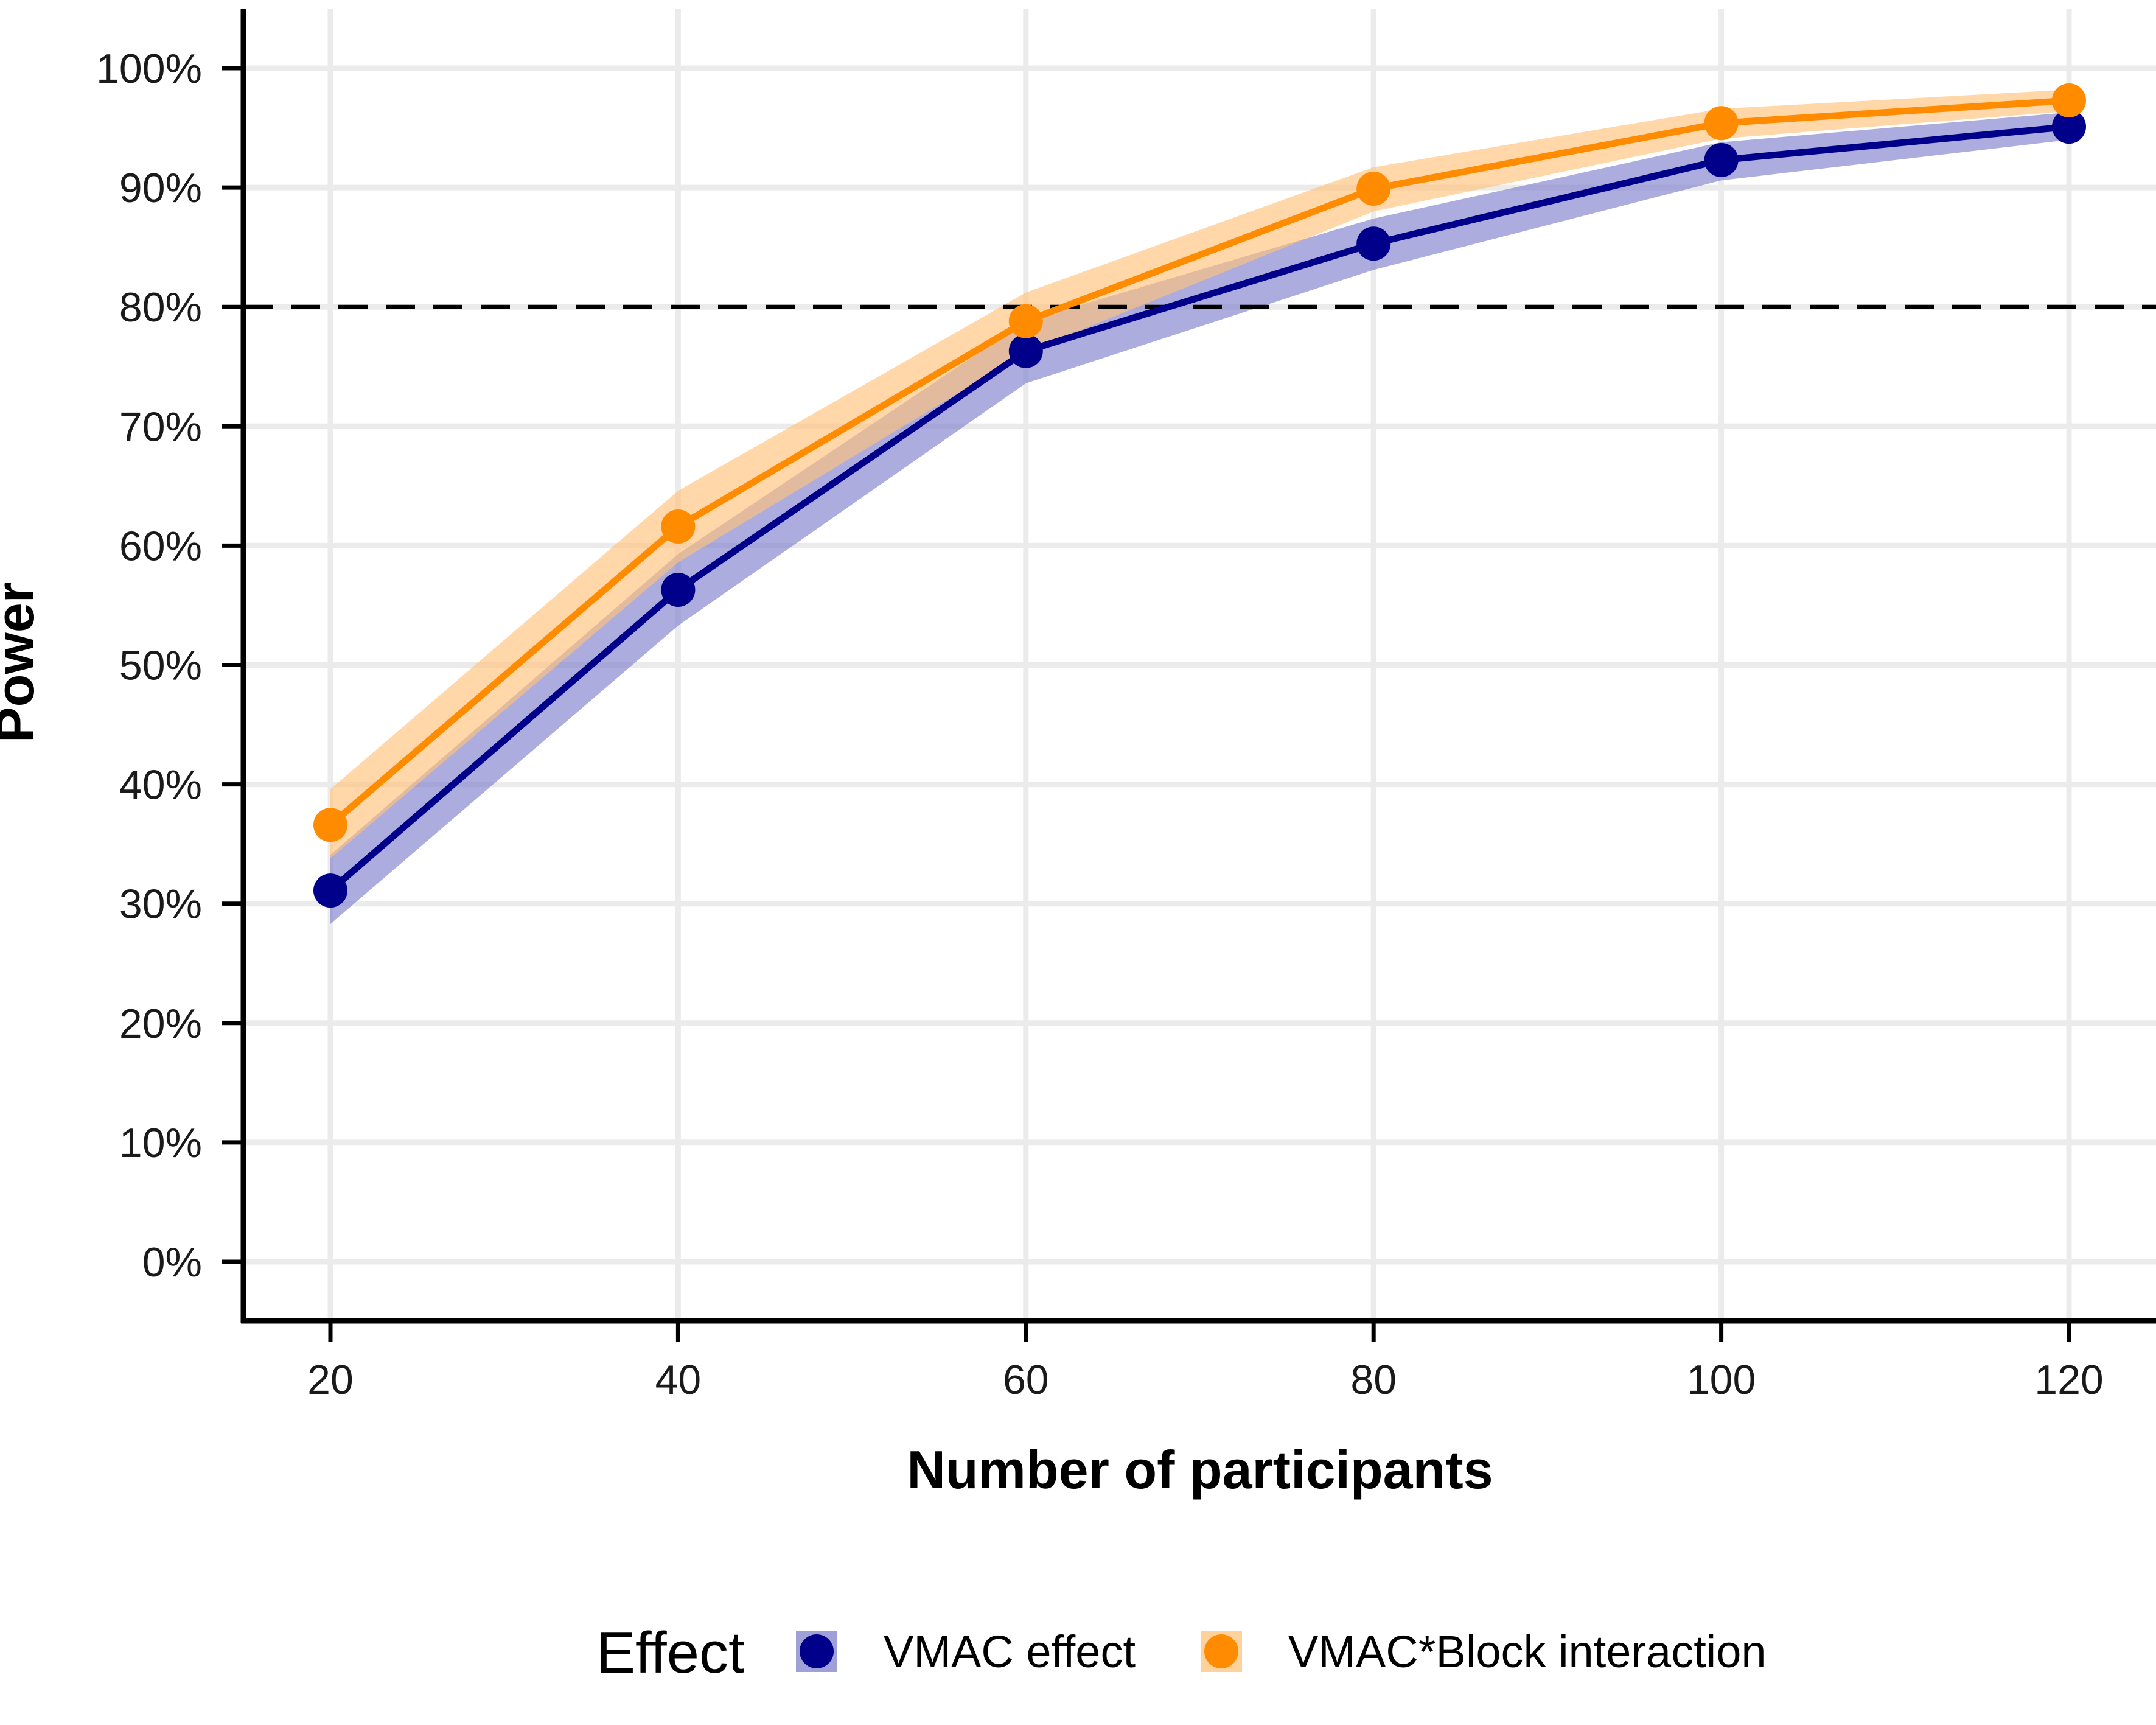  I want to click on y-tick-label-4: 40%, so click(161, 785).